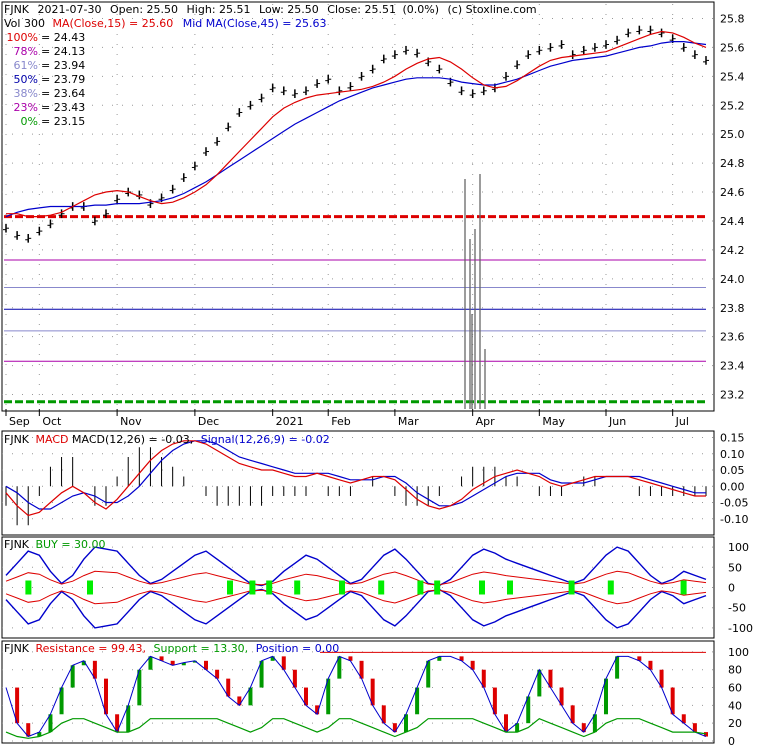 The width and height of the screenshot is (780, 745). Describe the element at coordinates (732, 163) in the screenshot. I see `price-ytick-label: 24.8` at that location.